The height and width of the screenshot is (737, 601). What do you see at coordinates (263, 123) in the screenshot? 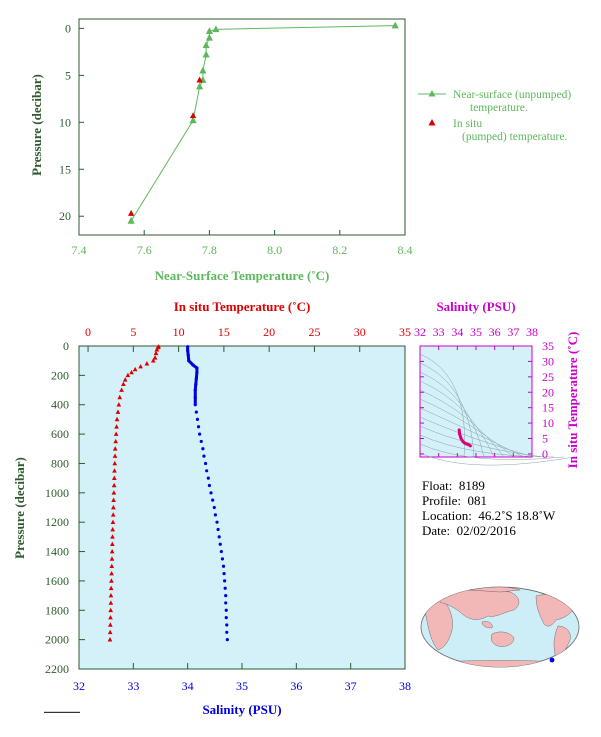
I see `unpumped-line` at bounding box center [263, 123].